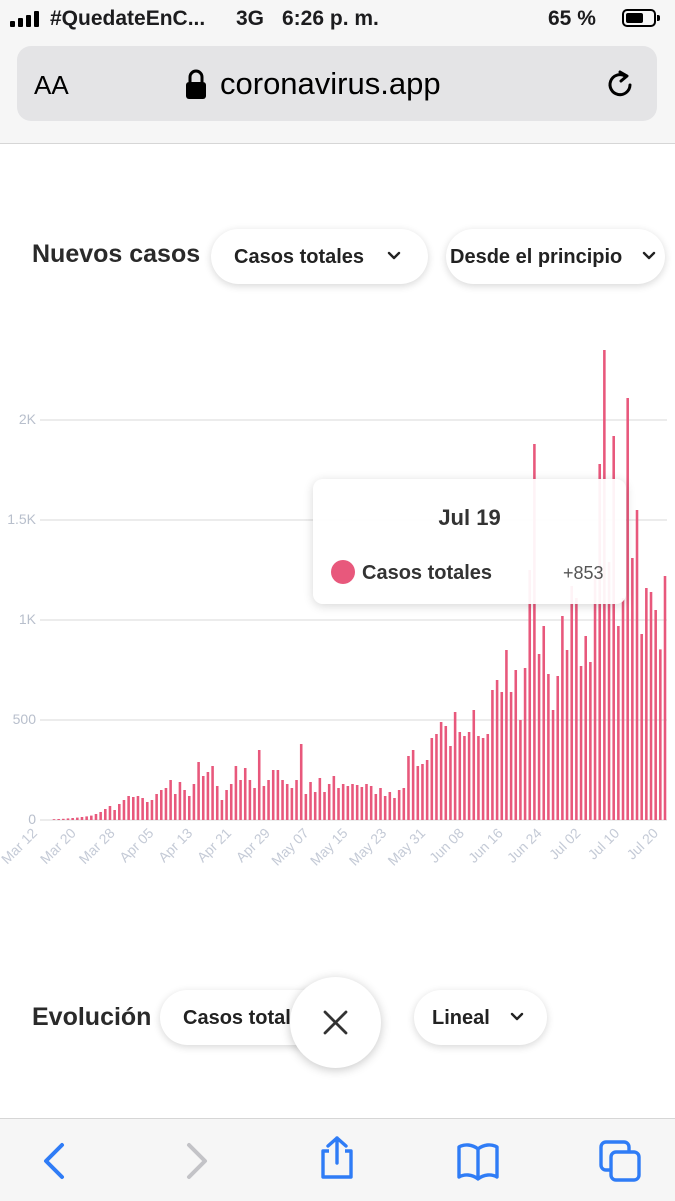  I want to click on chevron-right-icon, so click(196, 1161).